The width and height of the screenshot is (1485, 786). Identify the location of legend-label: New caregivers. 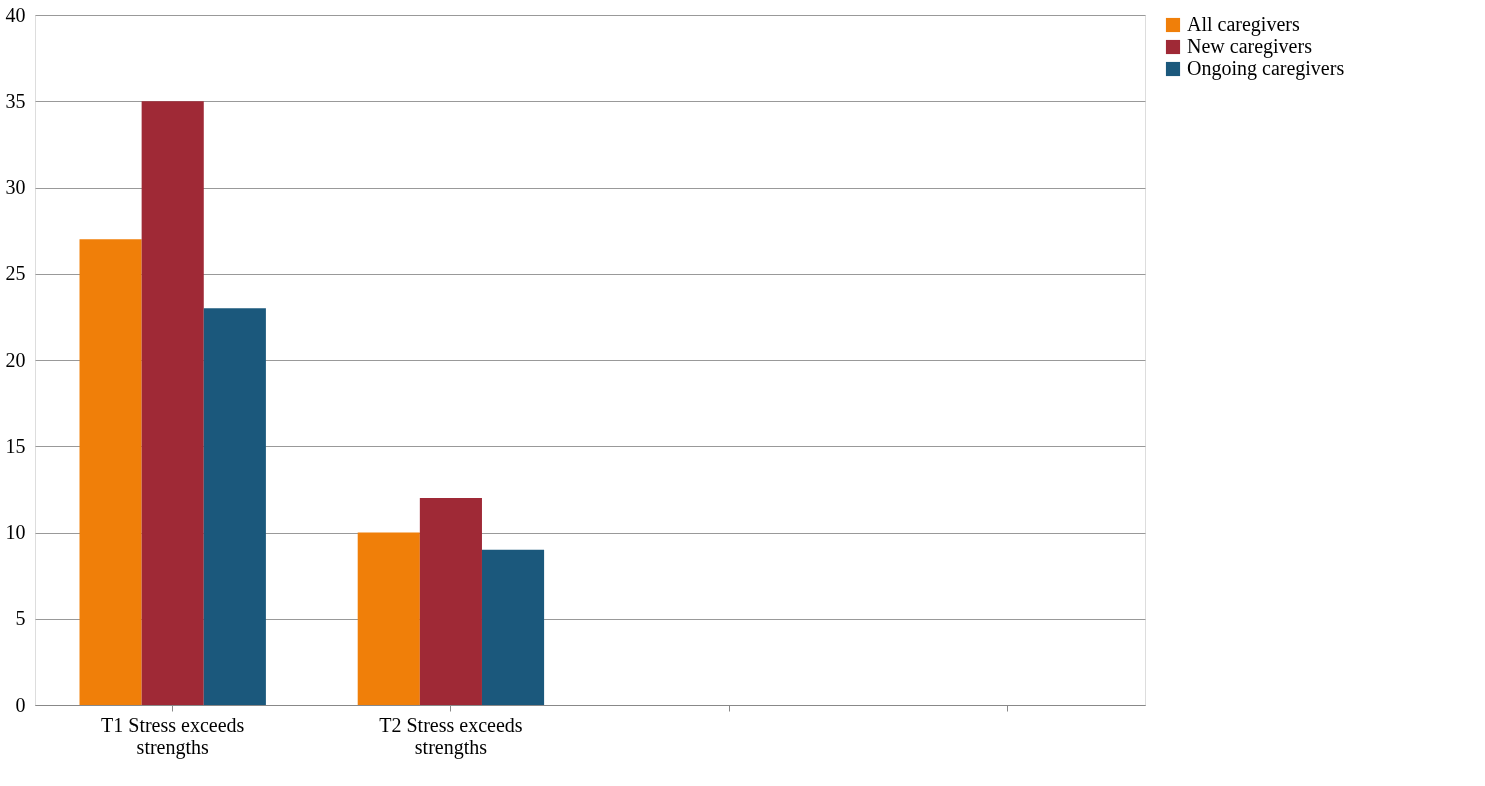
(1250, 46).